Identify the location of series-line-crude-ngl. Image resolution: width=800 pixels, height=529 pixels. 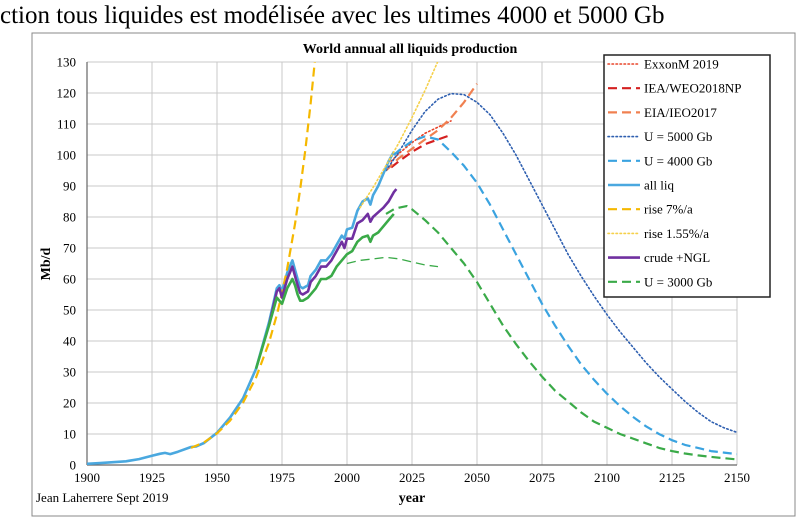
(332, 257).